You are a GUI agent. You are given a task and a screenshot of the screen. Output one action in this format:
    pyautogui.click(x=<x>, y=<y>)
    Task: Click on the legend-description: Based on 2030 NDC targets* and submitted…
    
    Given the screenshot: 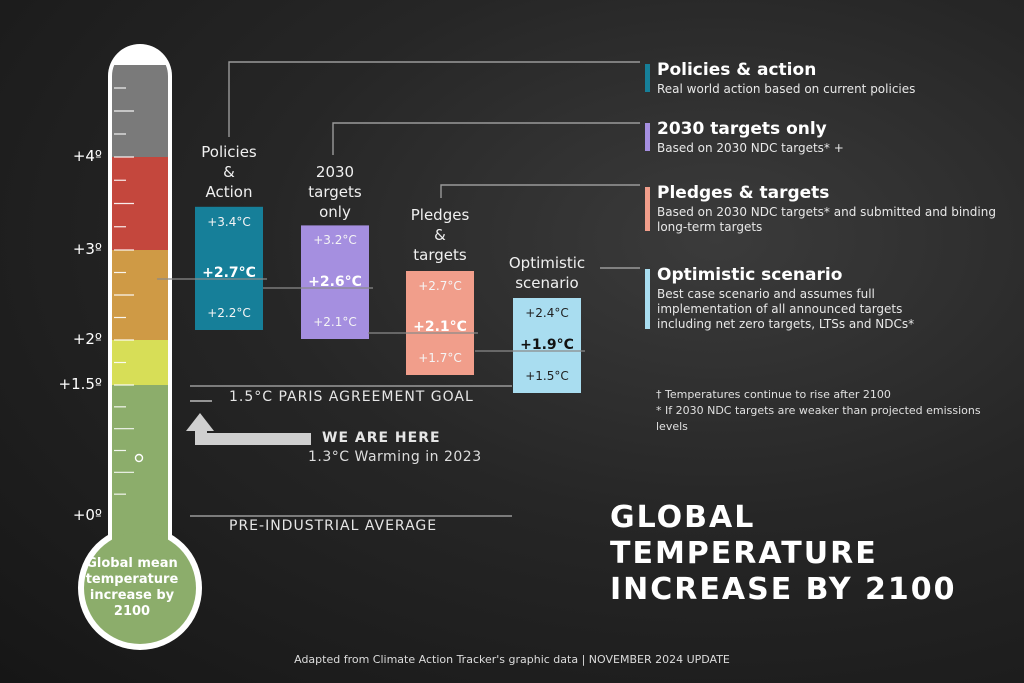 What is the action you would take?
    pyautogui.click(x=826, y=219)
    